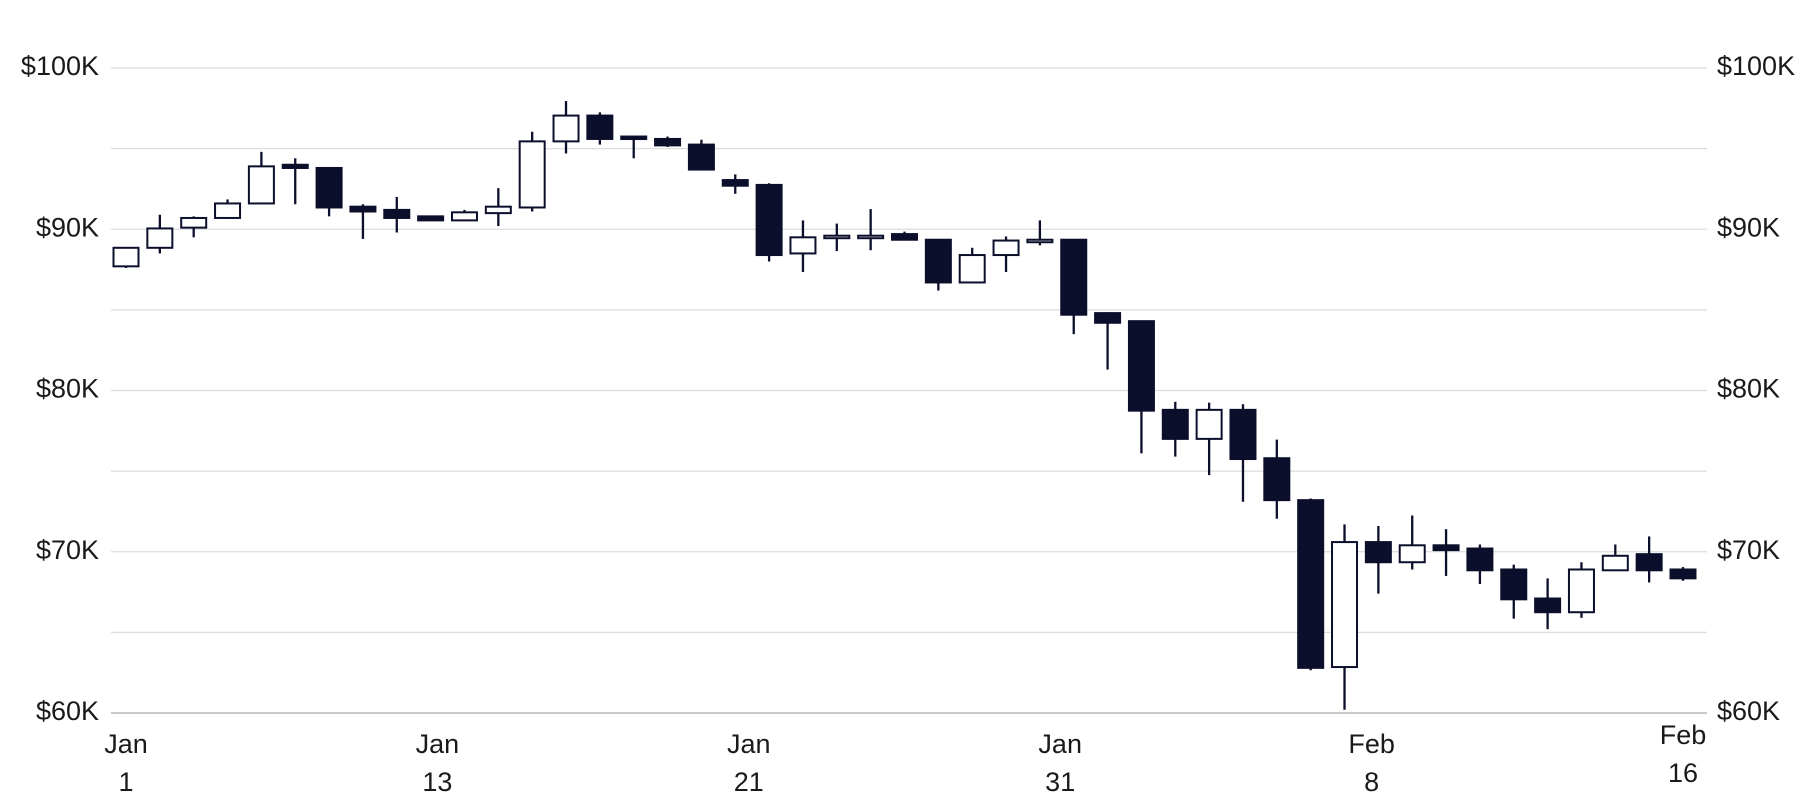  Describe the element at coordinates (1060, 782) in the screenshot. I see `x-tick-label-day: 31` at that location.